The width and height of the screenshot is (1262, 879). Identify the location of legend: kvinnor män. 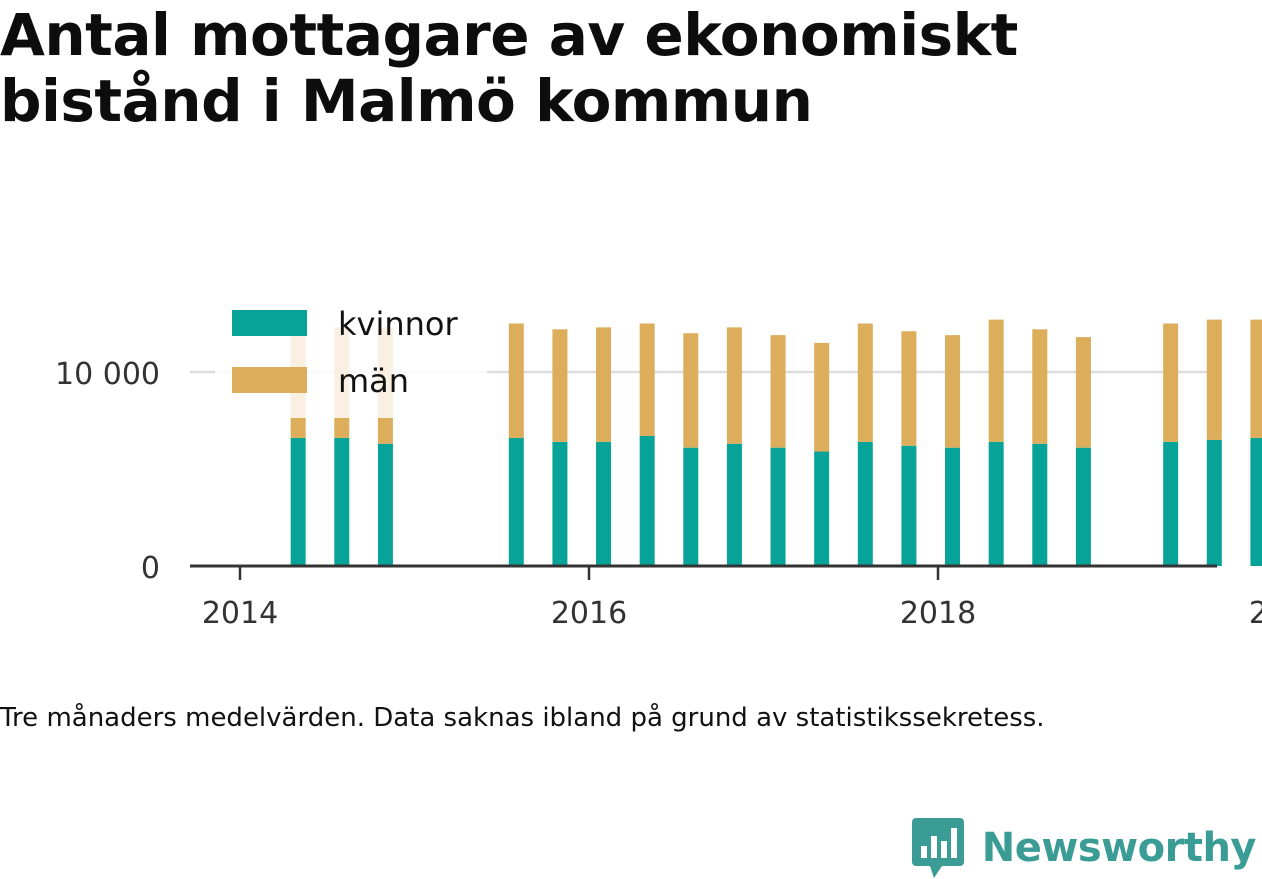
(351, 357).